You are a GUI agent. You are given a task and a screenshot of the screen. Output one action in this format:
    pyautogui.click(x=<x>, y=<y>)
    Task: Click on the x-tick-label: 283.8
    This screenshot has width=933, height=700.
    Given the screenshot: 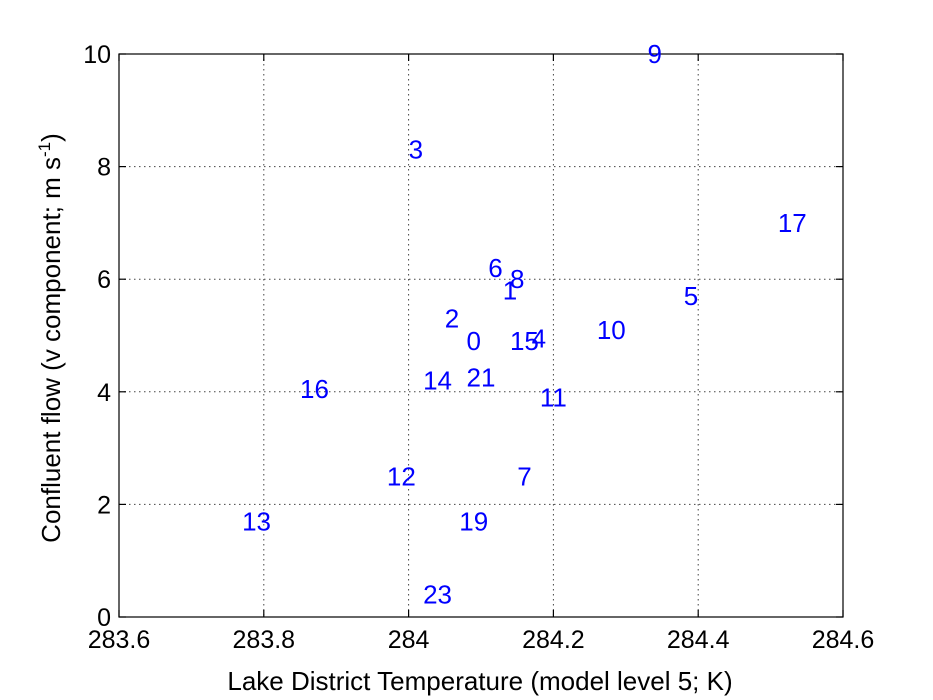 What is the action you would take?
    pyautogui.click(x=264, y=640)
    